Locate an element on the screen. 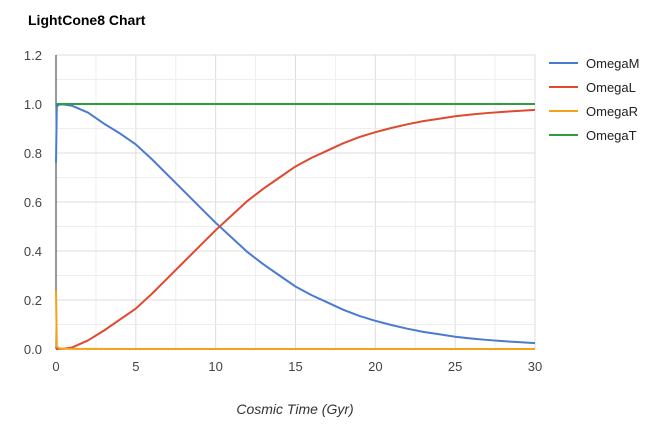 This screenshot has height=426, width=658. x-tick-label: 15 is located at coordinates (295, 366).